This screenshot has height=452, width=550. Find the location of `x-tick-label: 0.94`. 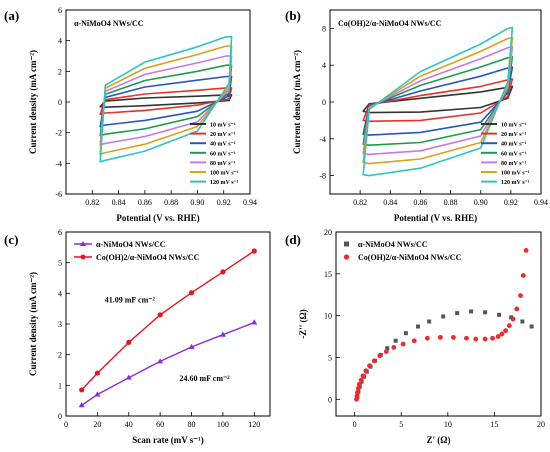

x-tick-label: 0.94 is located at coordinates (250, 202).